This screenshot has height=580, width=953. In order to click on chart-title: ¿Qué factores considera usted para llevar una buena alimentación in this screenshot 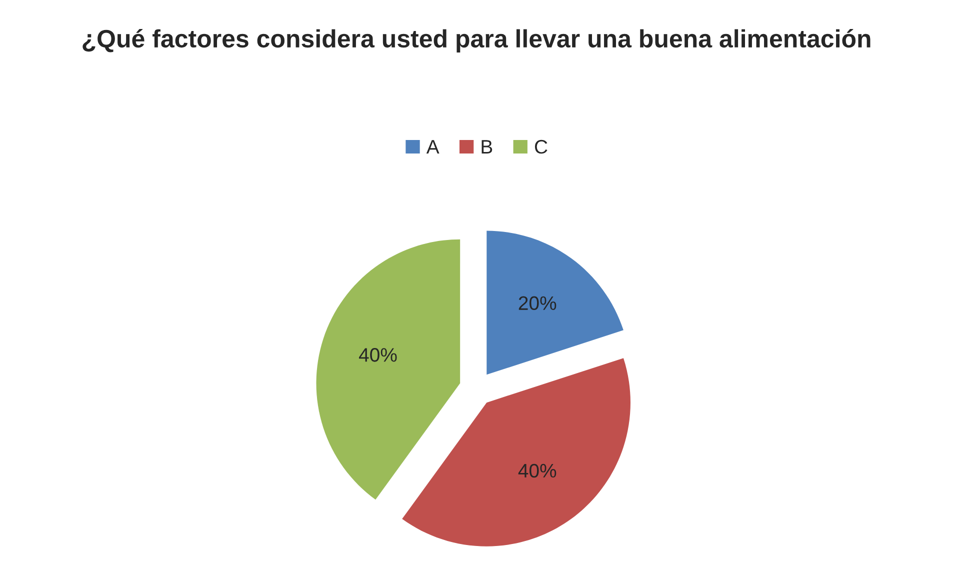, I will do `click(476, 41)`.